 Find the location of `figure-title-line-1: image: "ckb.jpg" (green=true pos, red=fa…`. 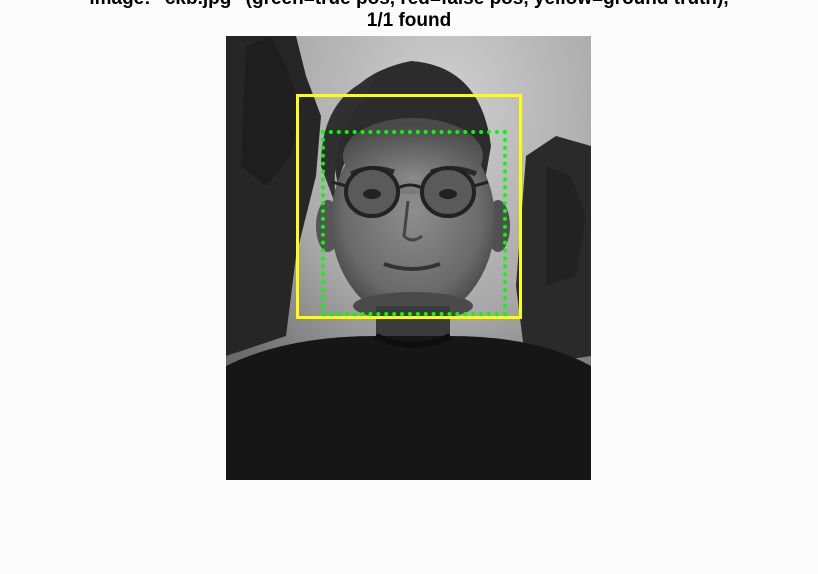

figure-title-line-1: image: "ckb.jpg" (green=true pos, red=fa… is located at coordinates (409, 5).